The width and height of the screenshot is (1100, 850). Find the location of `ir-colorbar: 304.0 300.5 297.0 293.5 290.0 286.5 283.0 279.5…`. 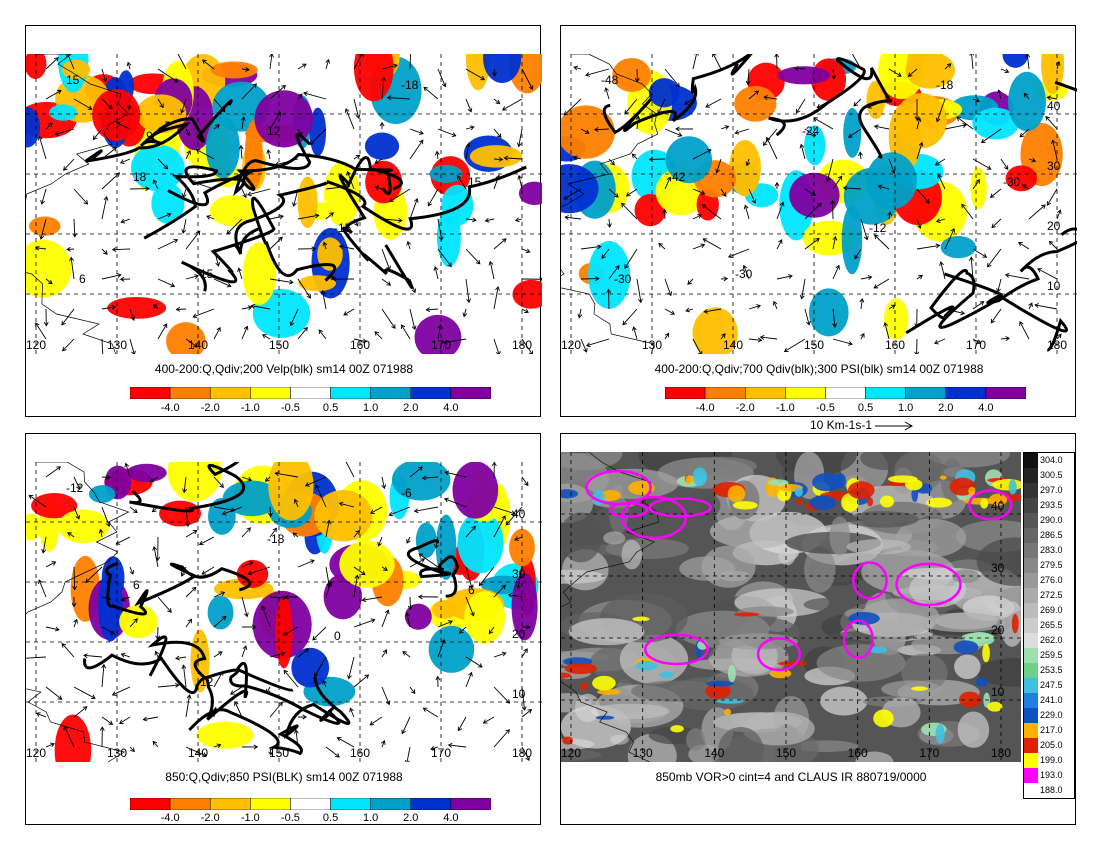

ir-colorbar: 304.0 300.5 297.0 293.5 290.0 286.5 283.0 279.5… is located at coordinates (1049, 625).